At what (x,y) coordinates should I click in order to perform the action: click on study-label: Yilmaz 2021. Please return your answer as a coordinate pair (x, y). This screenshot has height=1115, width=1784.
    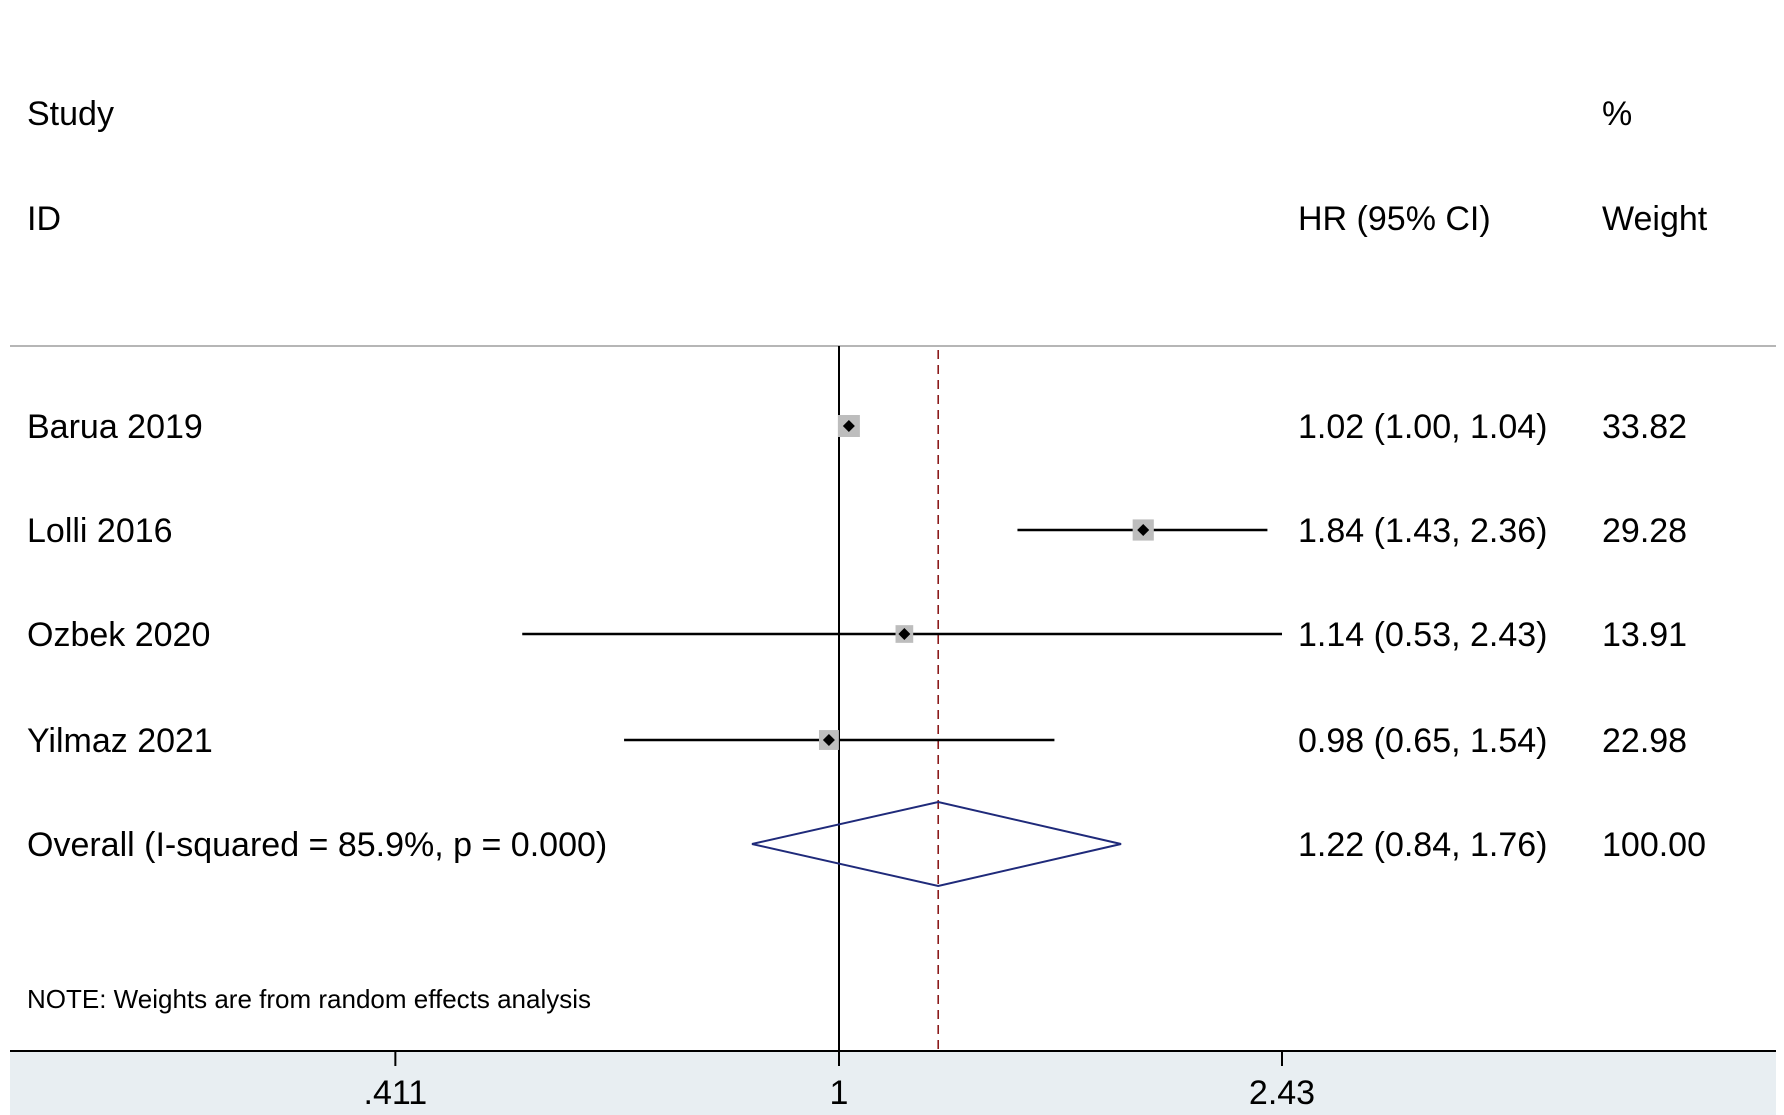
    Looking at the image, I should click on (120, 741).